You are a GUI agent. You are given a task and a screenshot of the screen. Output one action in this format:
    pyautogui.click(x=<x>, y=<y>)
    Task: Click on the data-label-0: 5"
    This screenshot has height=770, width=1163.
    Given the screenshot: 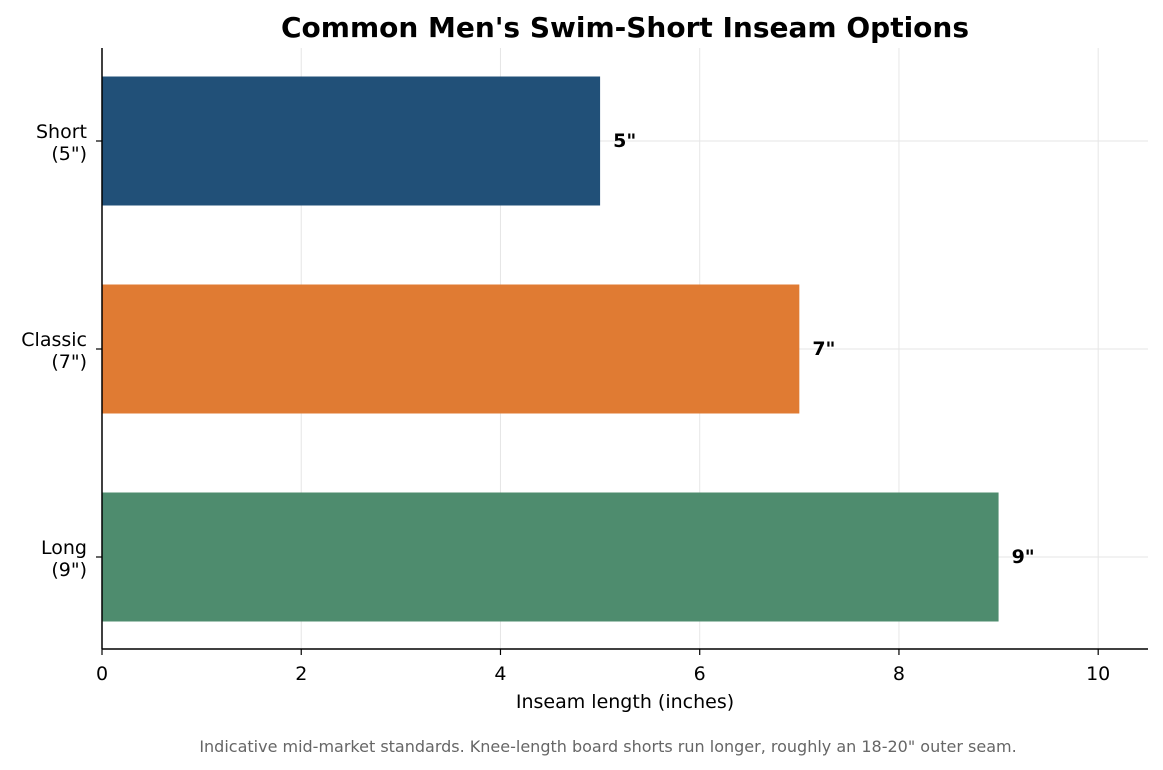 What is the action you would take?
    pyautogui.click(x=624, y=141)
    